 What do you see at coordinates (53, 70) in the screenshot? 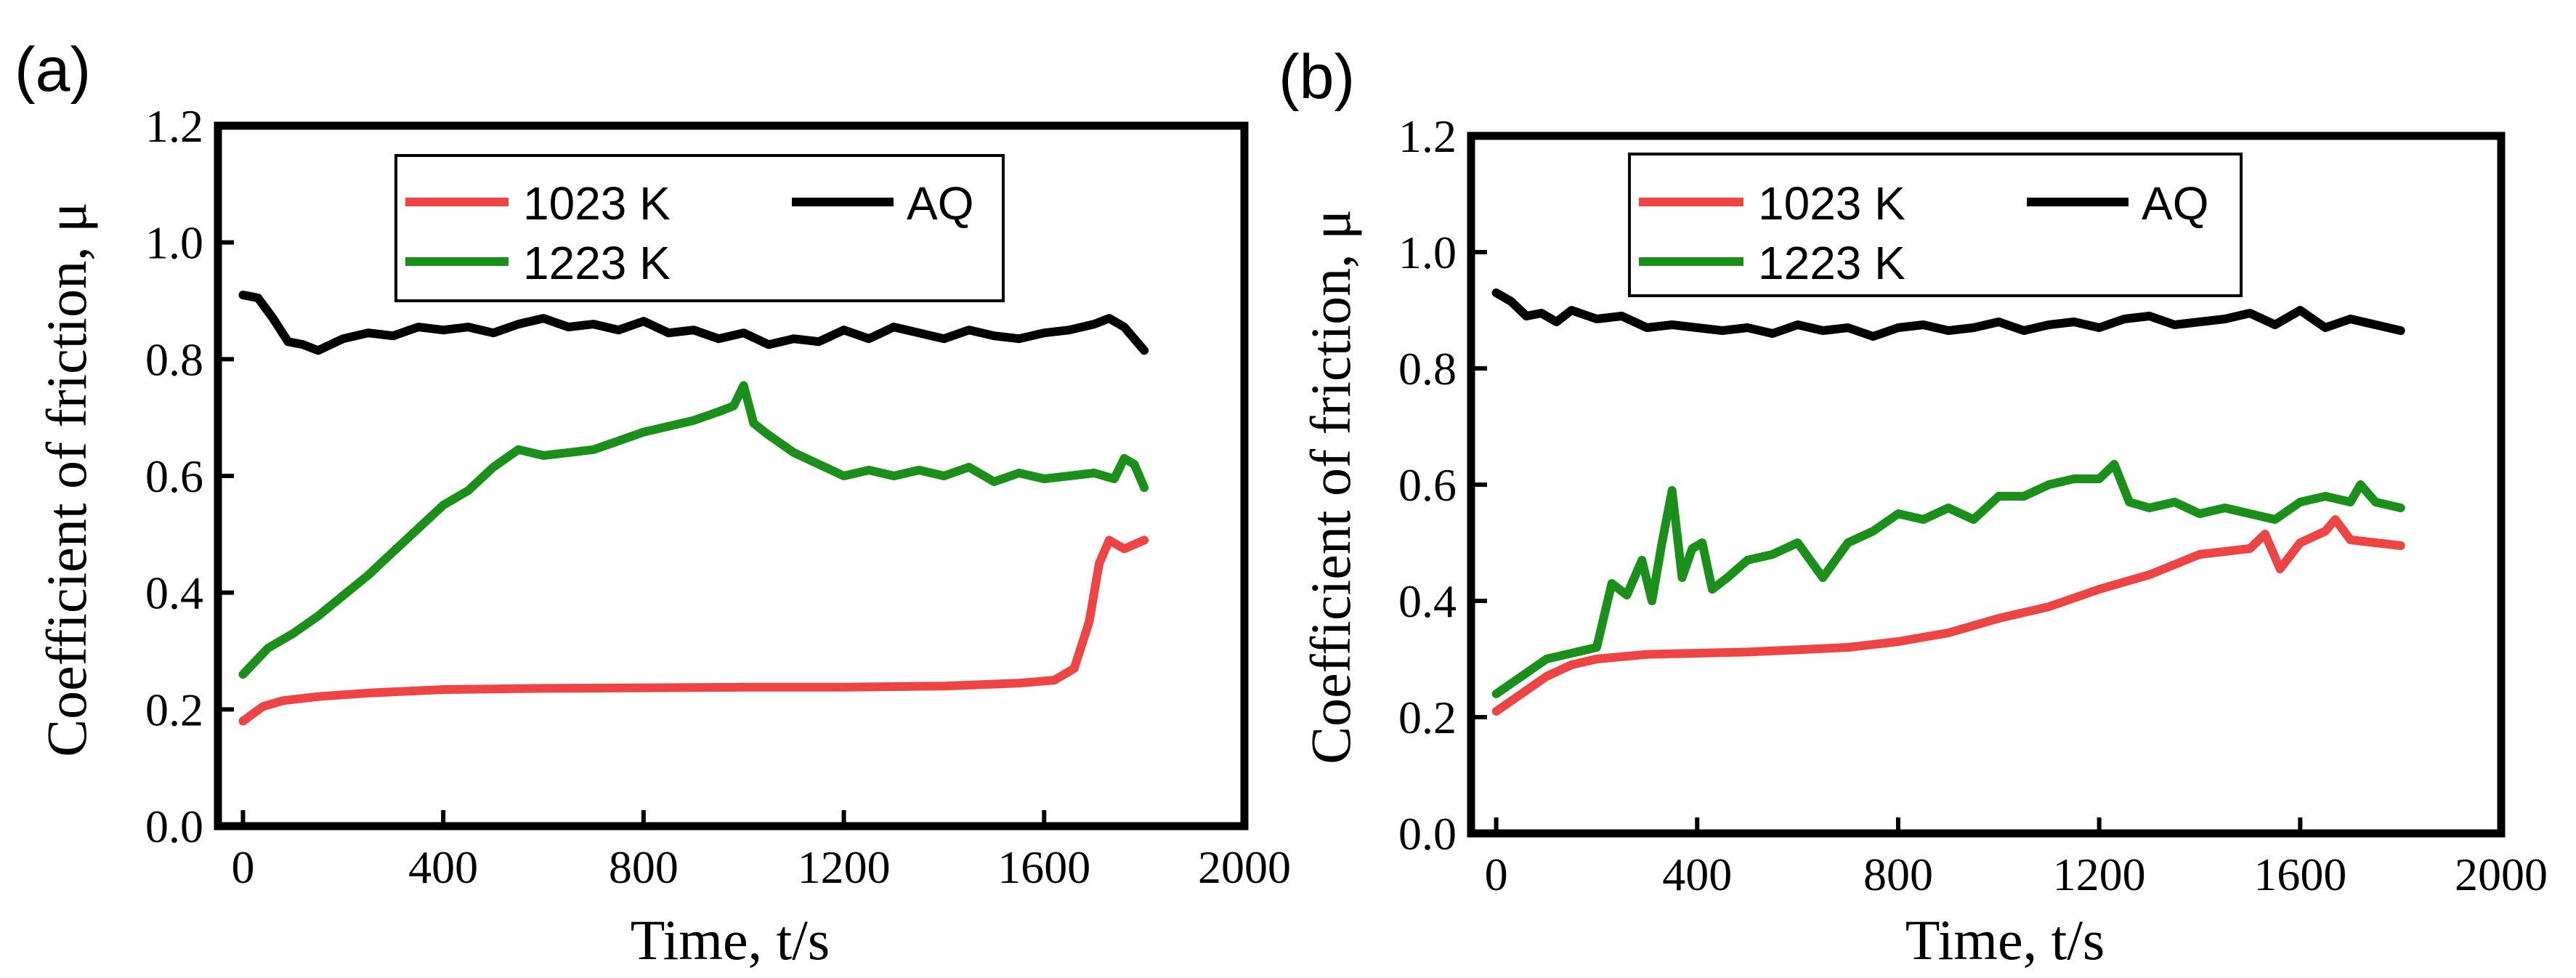
I see `panel-label: (a)` at bounding box center [53, 70].